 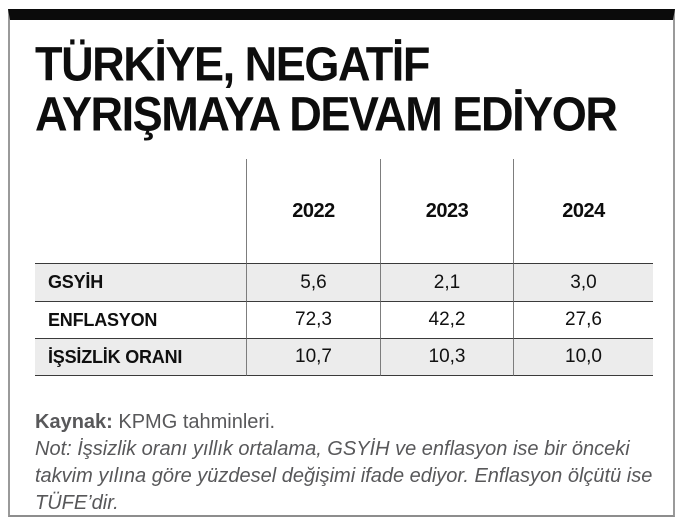 What do you see at coordinates (194, 422) in the screenshot?
I see `source-text: KPMG tahminleri.` at bounding box center [194, 422].